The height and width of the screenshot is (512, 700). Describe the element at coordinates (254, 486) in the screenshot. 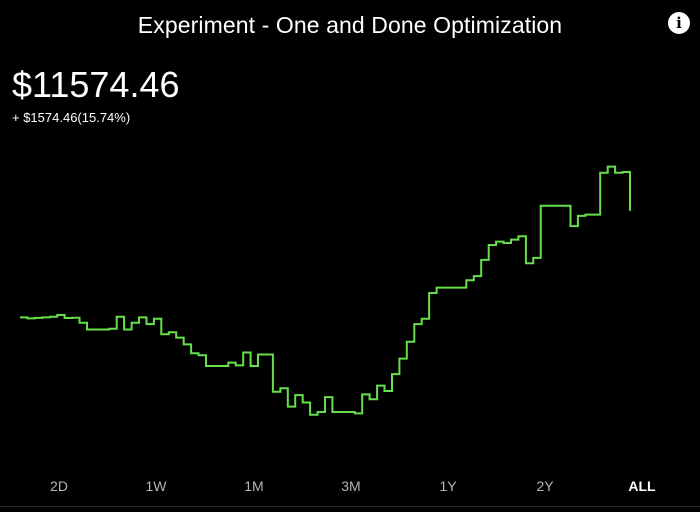

I see `range-tab-1m: 1M` at that location.